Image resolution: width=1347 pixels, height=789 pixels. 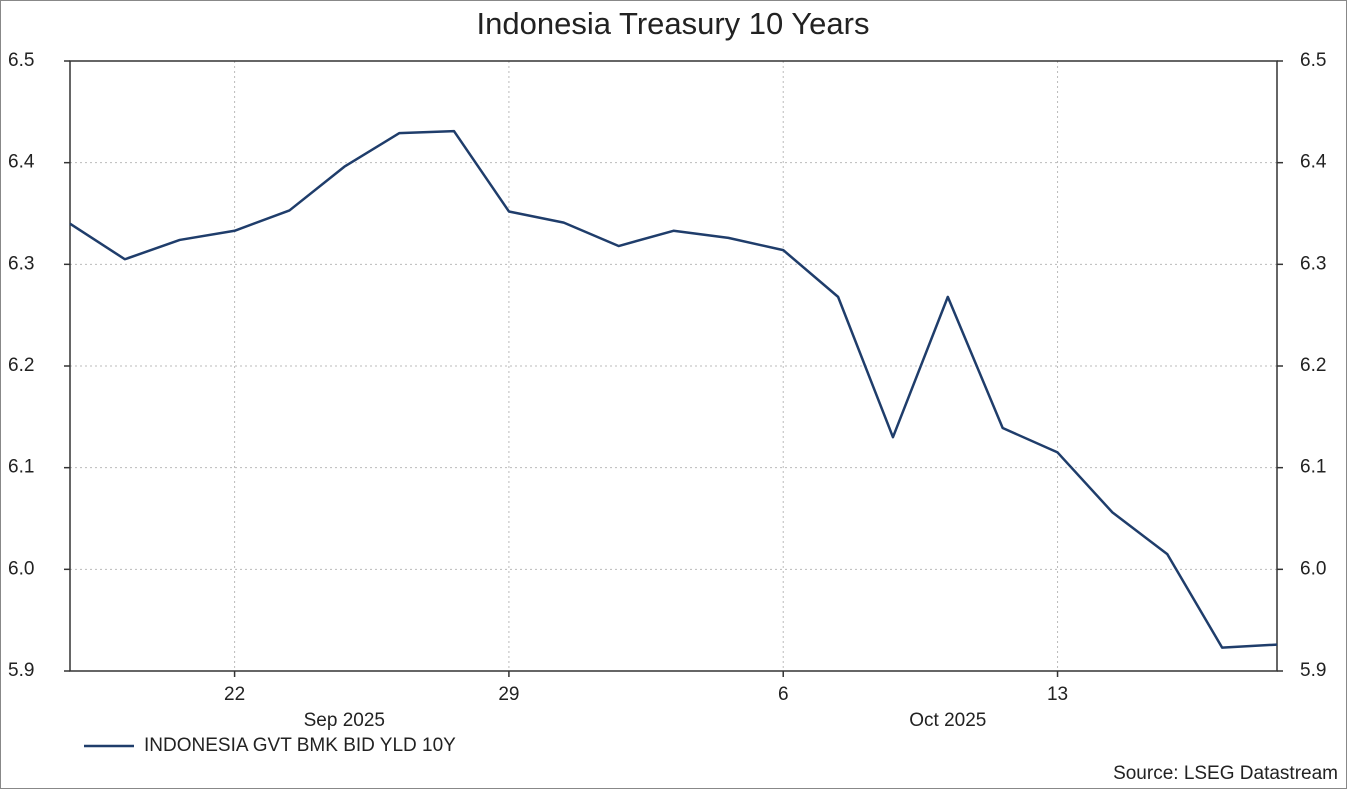 What do you see at coordinates (947, 720) in the screenshot?
I see `x-group-label: Oct 2025` at bounding box center [947, 720].